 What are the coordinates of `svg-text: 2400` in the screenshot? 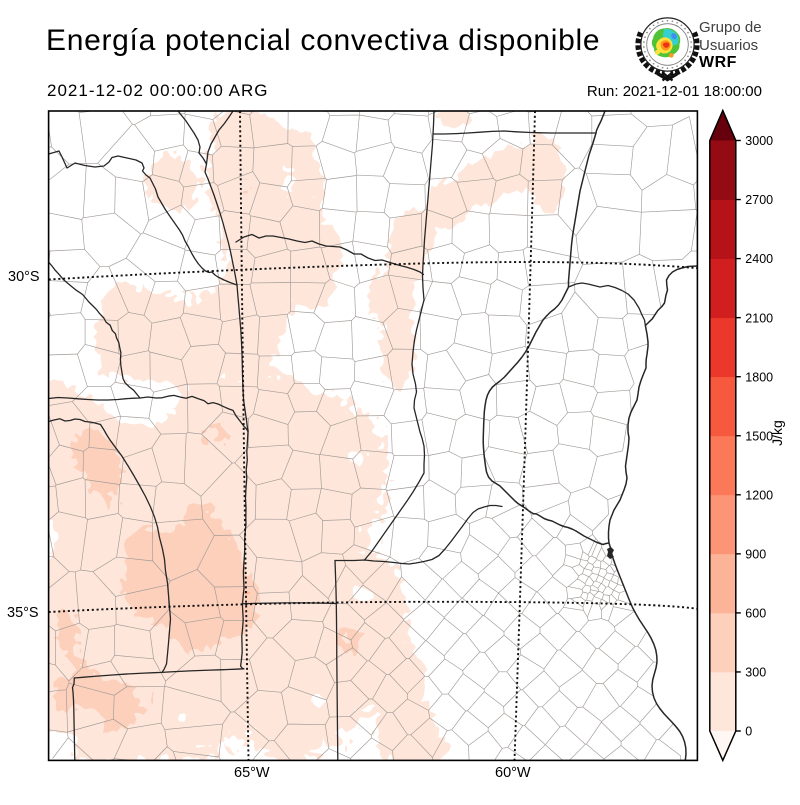 It's located at (759, 259).